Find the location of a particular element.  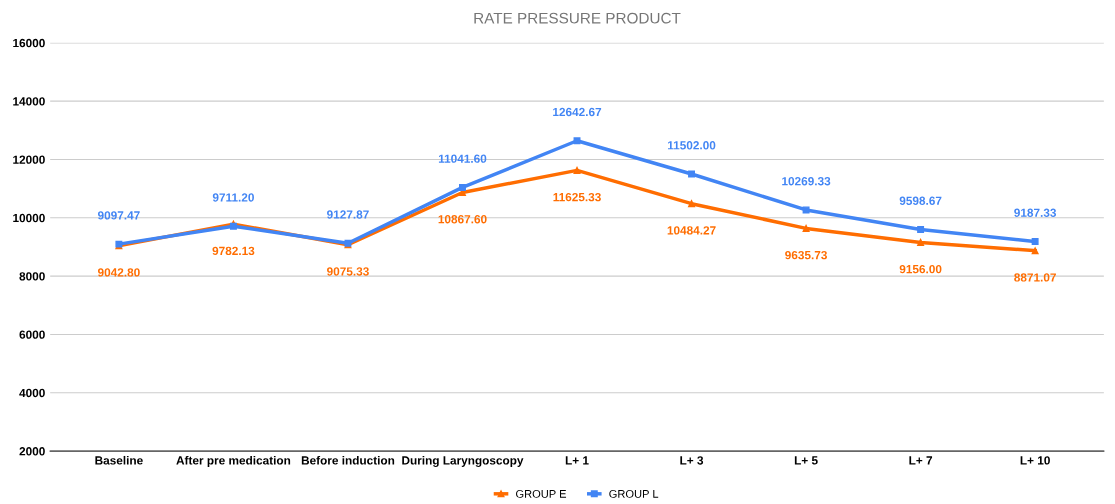

y-tick-label: 6000 is located at coordinates (32, 334).